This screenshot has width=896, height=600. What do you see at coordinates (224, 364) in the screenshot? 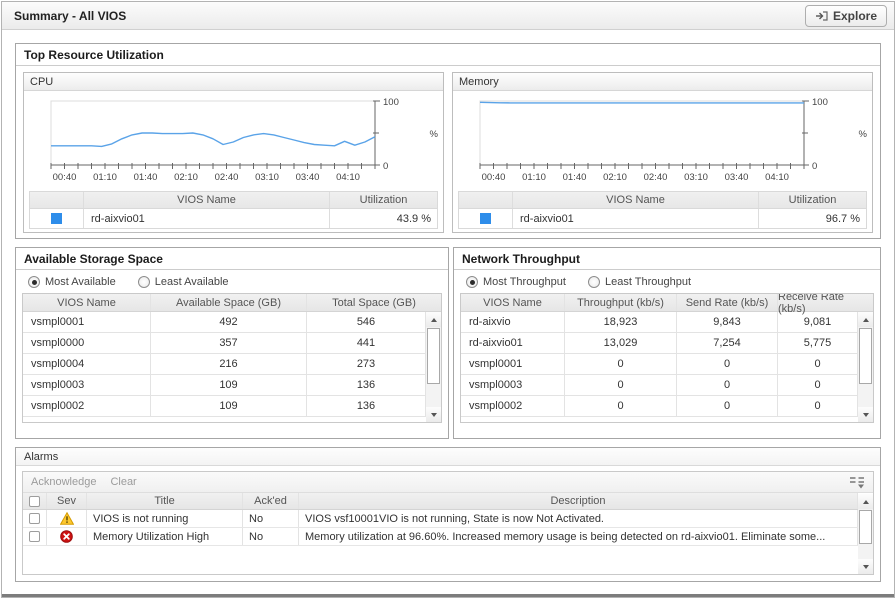
I see `table-row: vsmpl0004 216 273` at bounding box center [224, 364].